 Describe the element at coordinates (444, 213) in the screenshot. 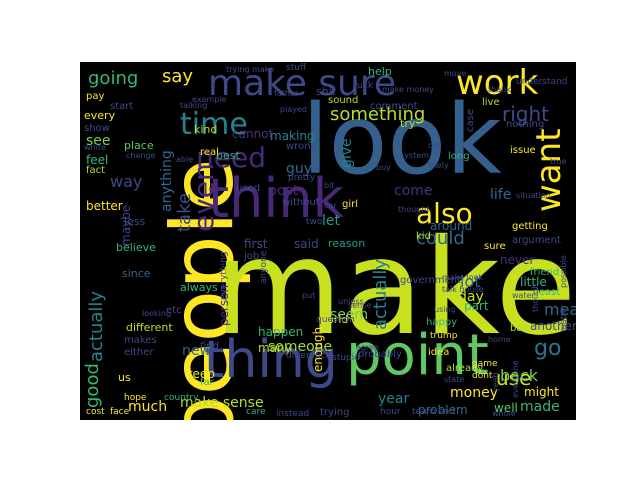

I see `word: also` at that location.